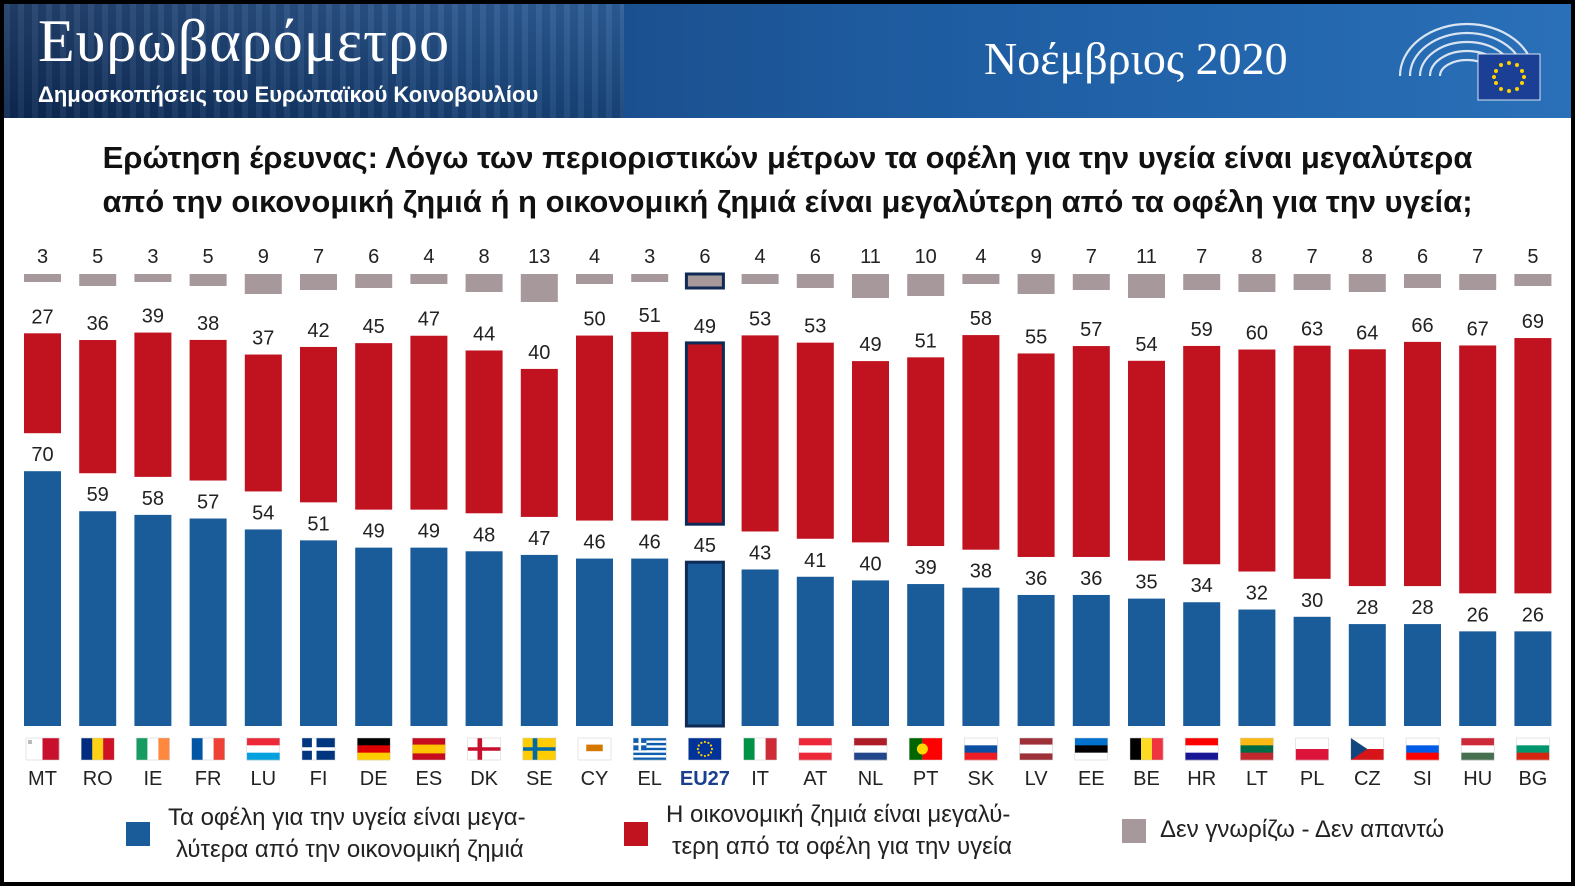 This screenshot has height=886, width=1575. What do you see at coordinates (318, 424) in the screenshot?
I see `bar-red-fi` at bounding box center [318, 424].